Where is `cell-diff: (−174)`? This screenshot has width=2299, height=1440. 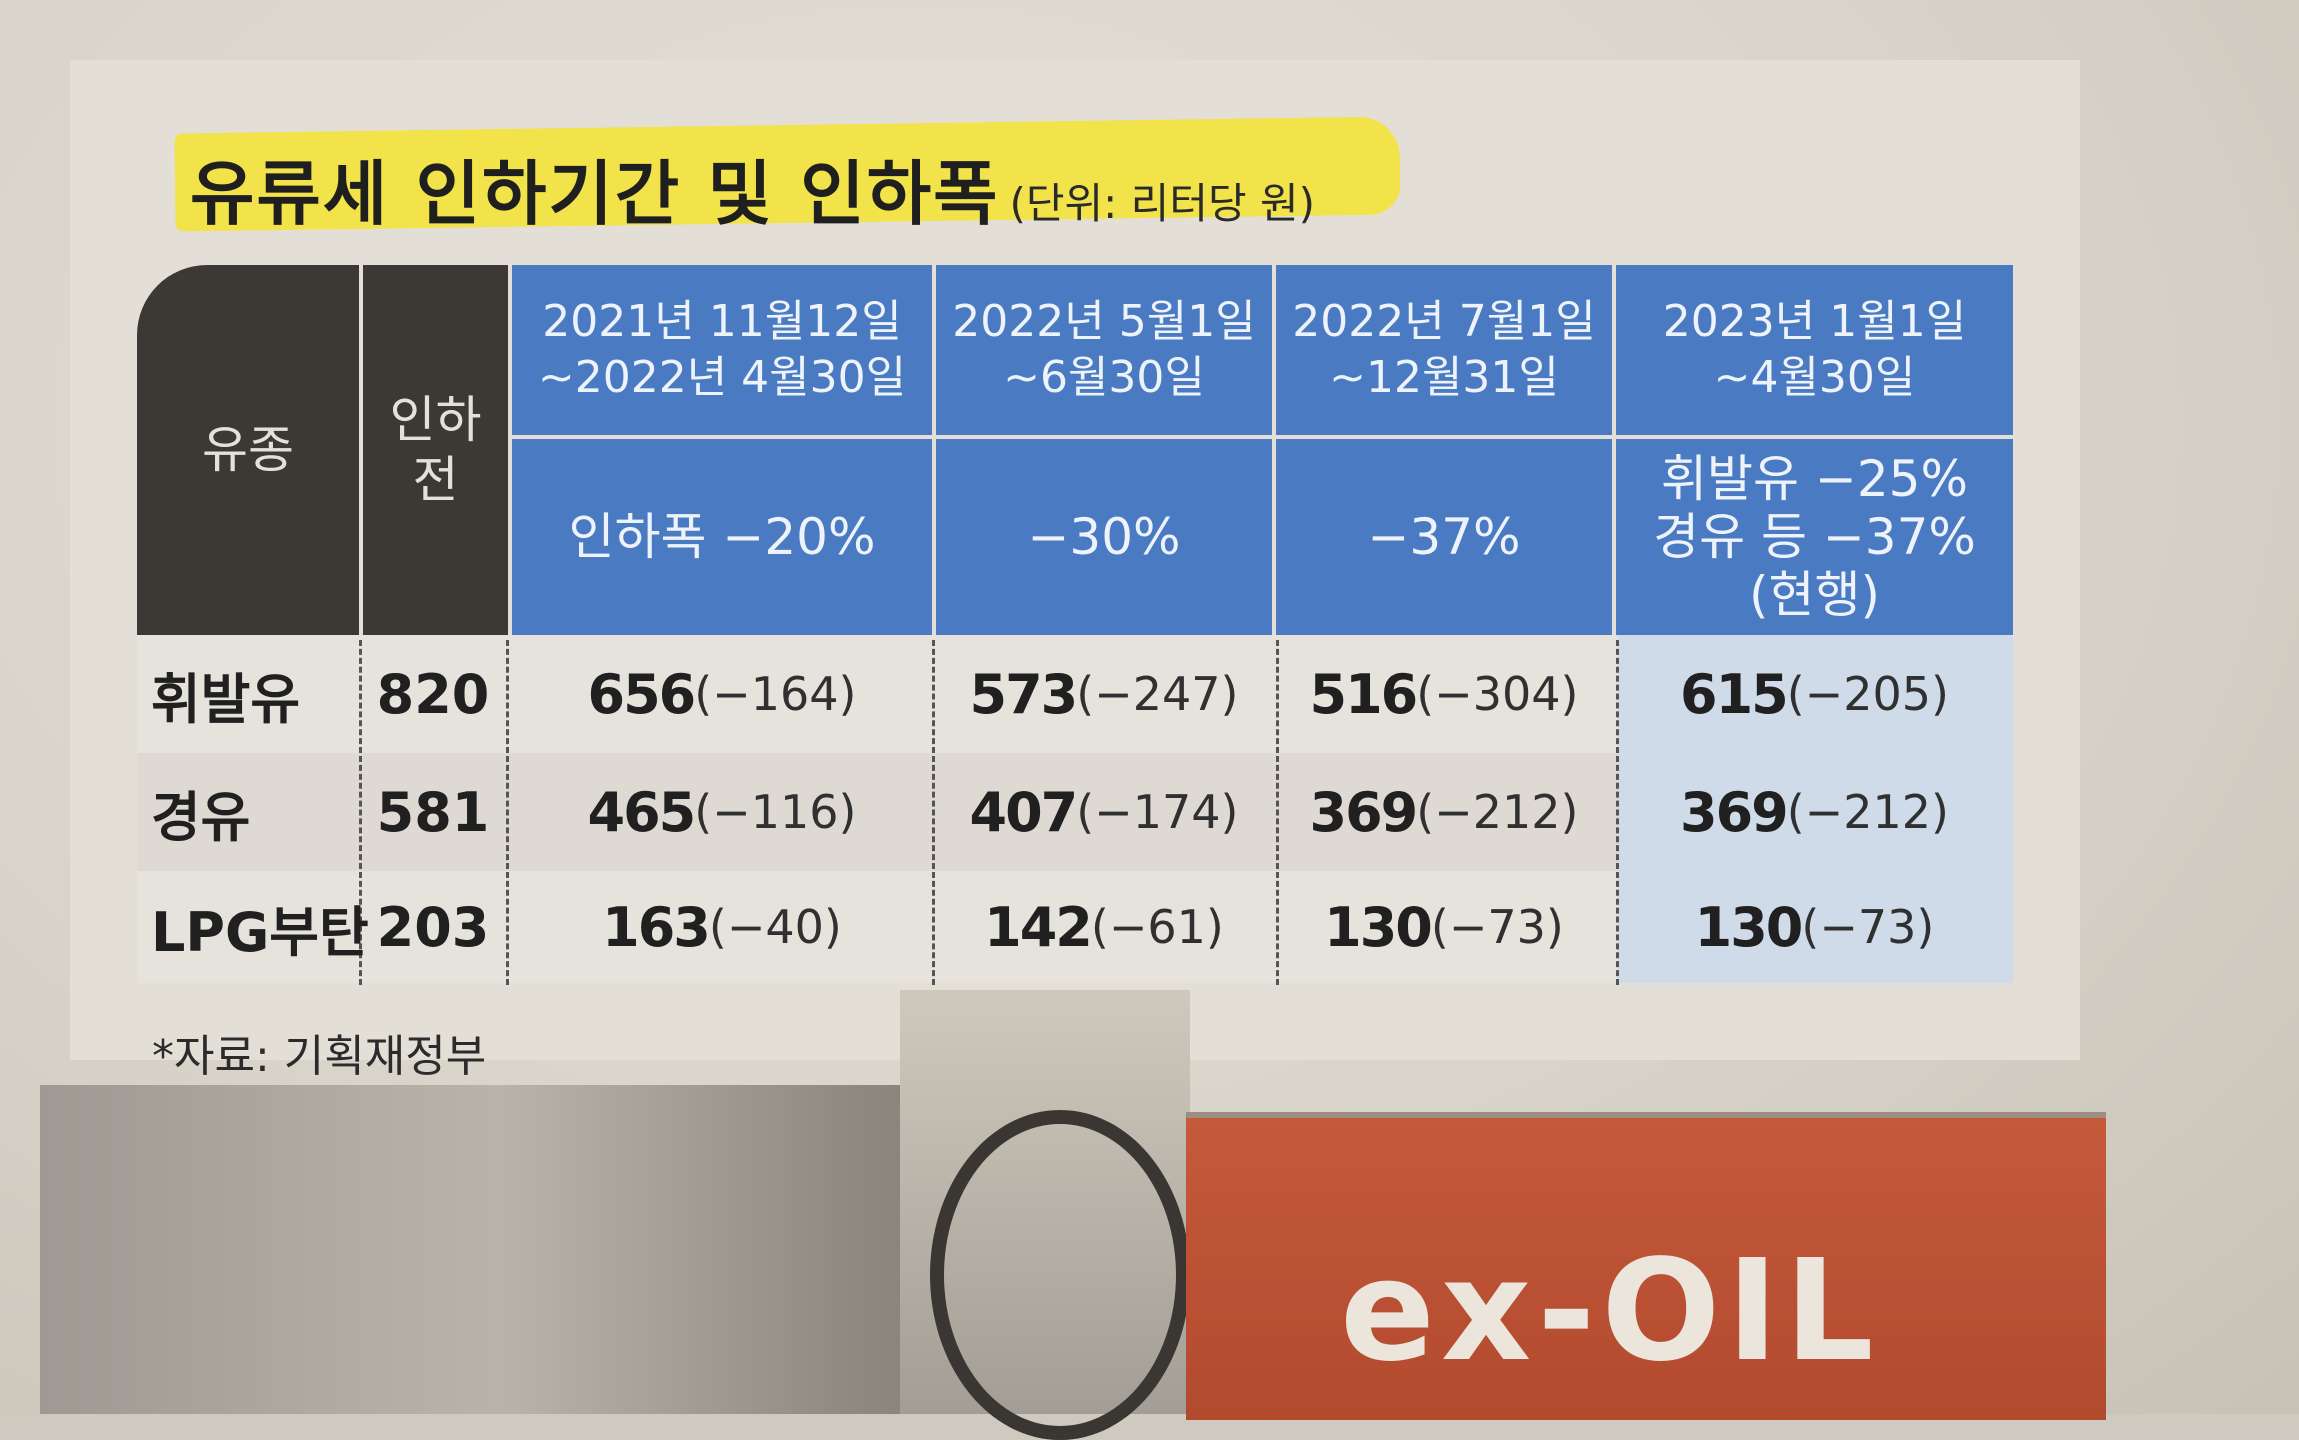
cell-diff: (−174) is located at coordinates (1157, 812).